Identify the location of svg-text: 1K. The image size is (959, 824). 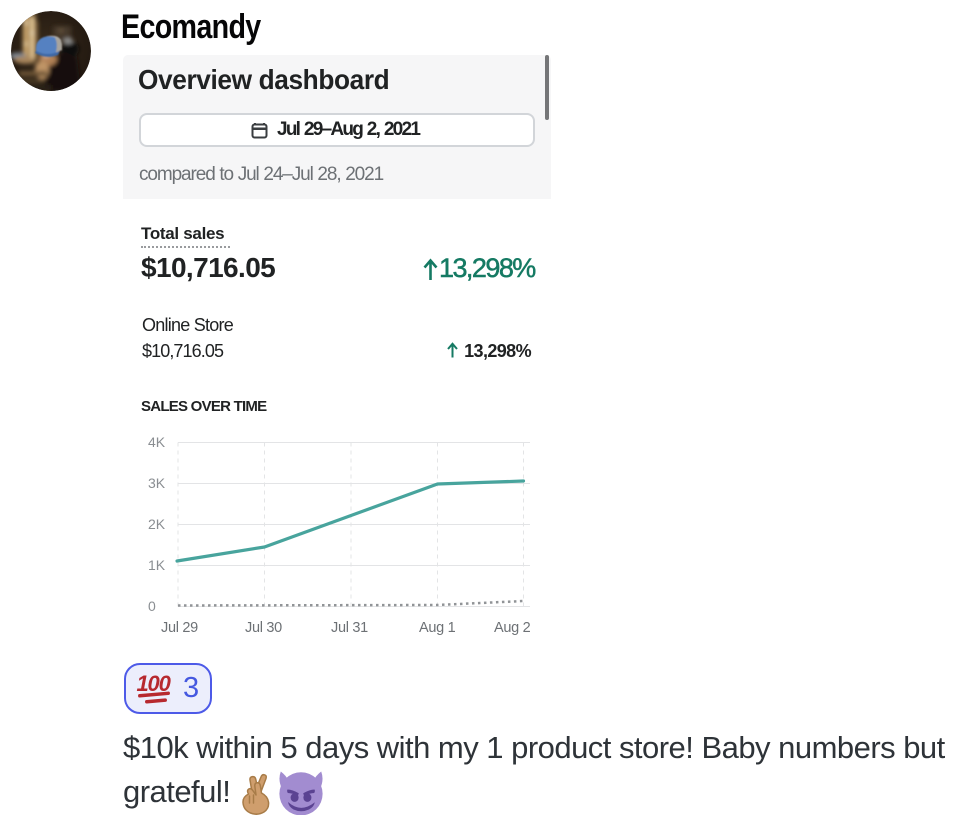
(157, 565).